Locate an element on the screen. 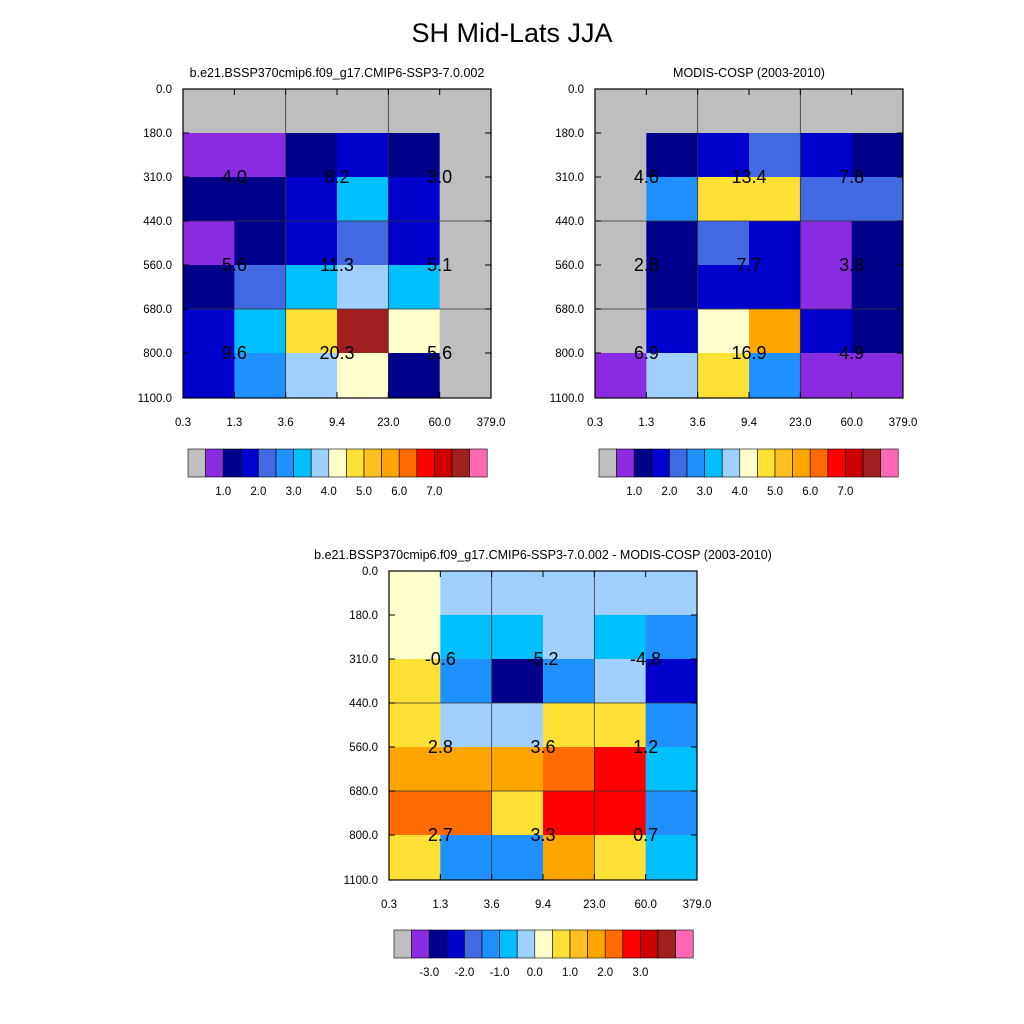 This screenshot has width=1024, height=1024. panel-subtitle: MODIS-COSP (2003-2010) is located at coordinates (749, 73).